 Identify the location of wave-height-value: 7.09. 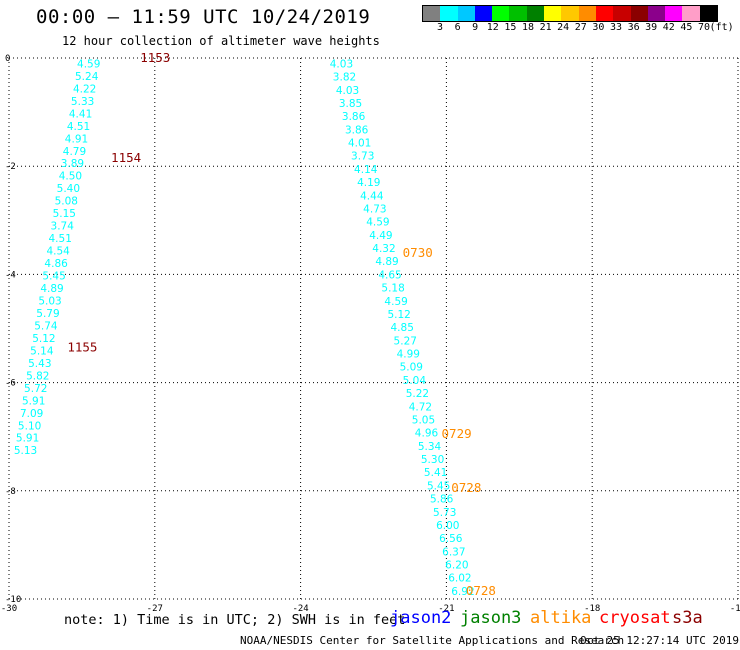
(31, 414).